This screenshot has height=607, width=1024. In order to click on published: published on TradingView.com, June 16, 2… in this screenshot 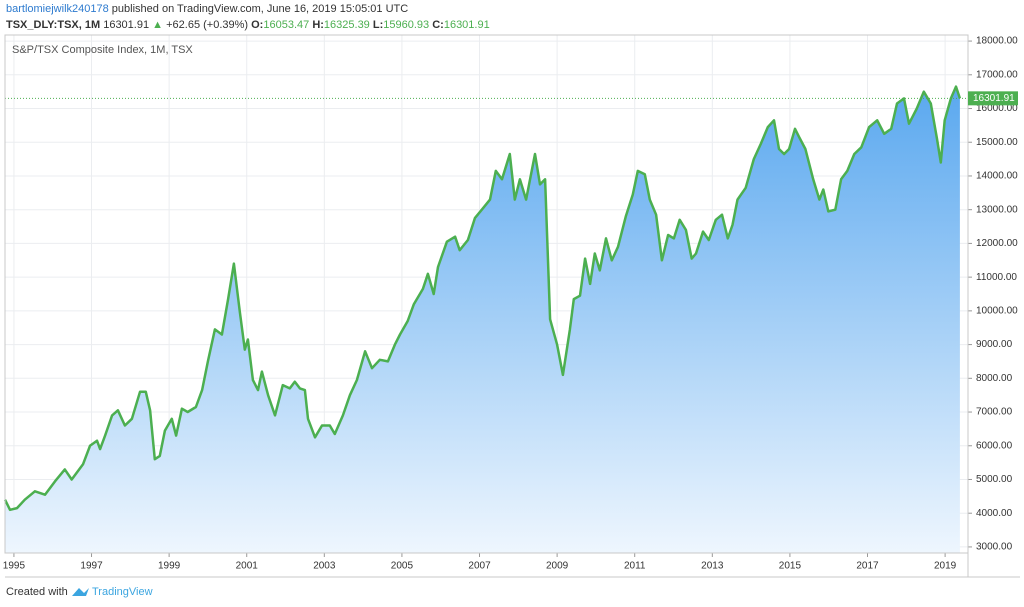, I will do `click(260, 9)`.